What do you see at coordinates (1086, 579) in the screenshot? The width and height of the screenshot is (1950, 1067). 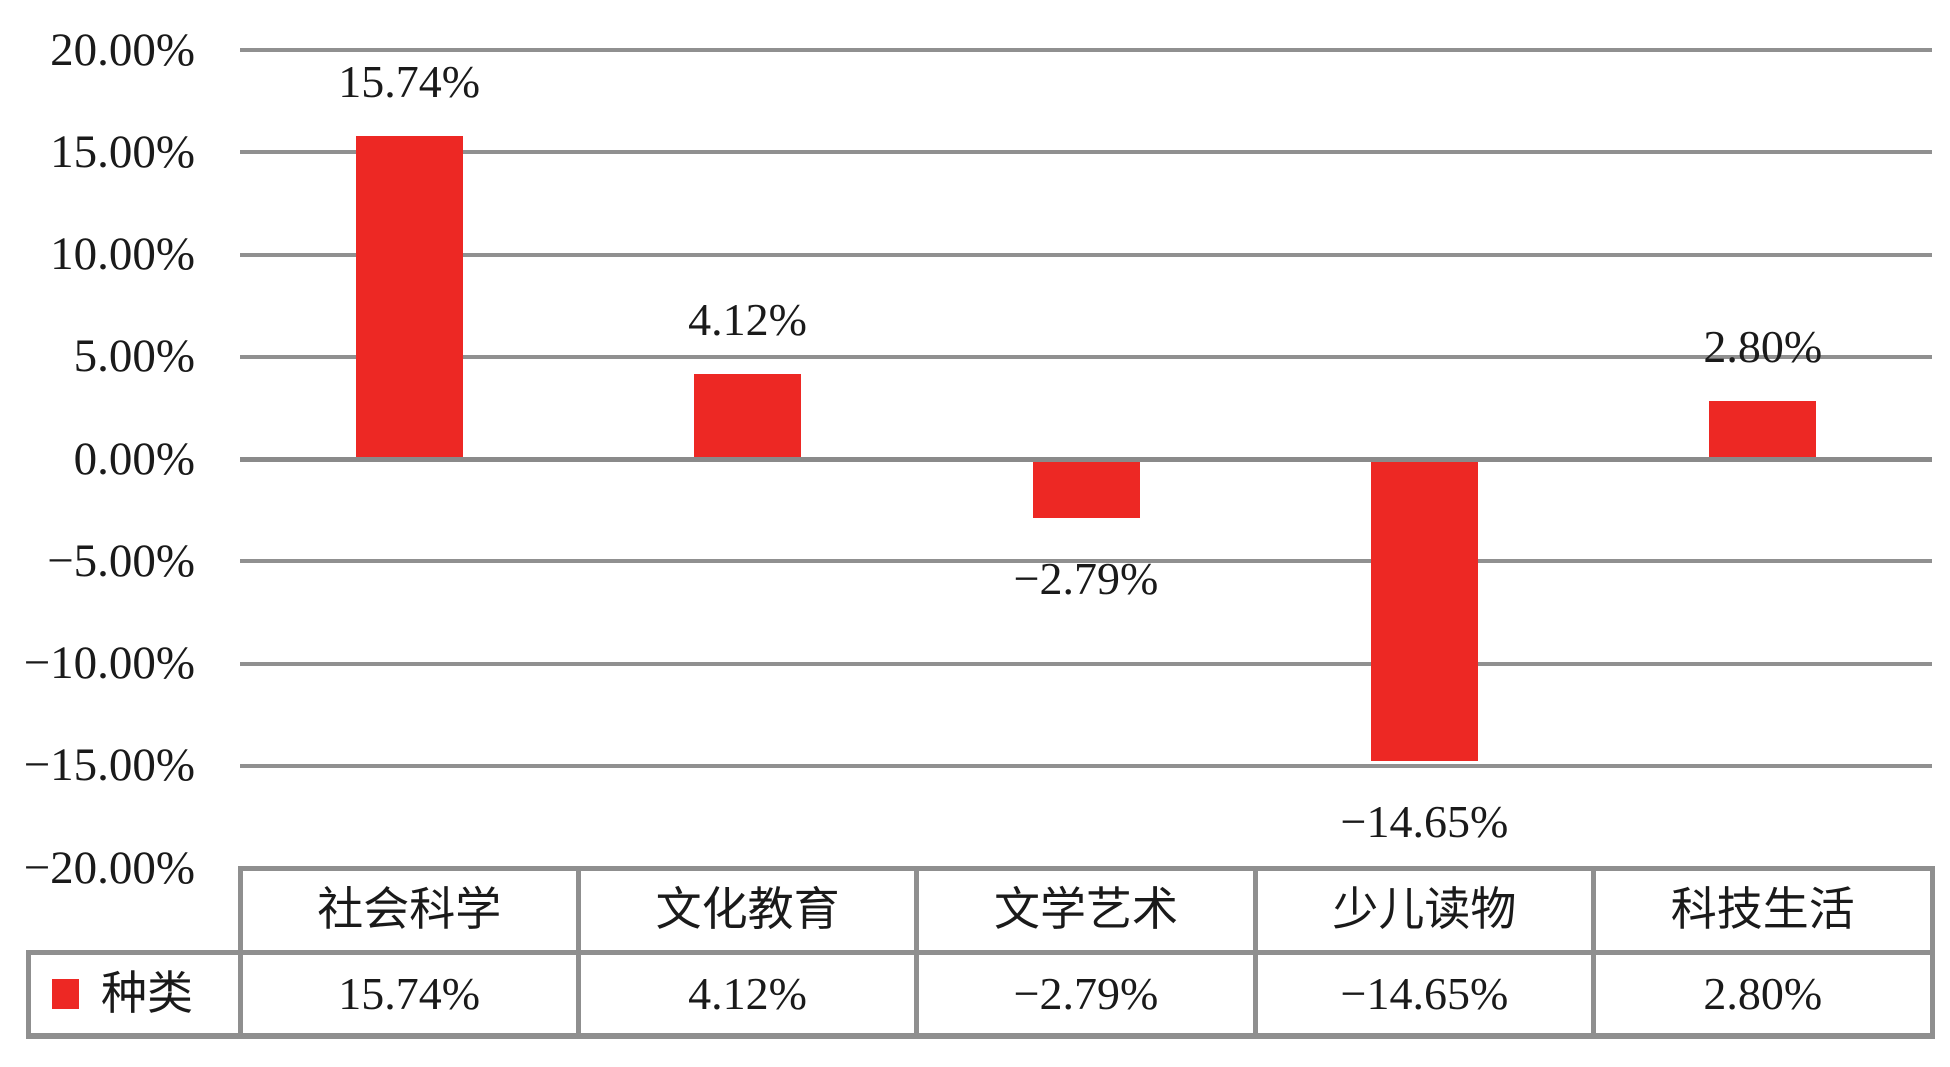 I see `data-label: −2.79%` at bounding box center [1086, 579].